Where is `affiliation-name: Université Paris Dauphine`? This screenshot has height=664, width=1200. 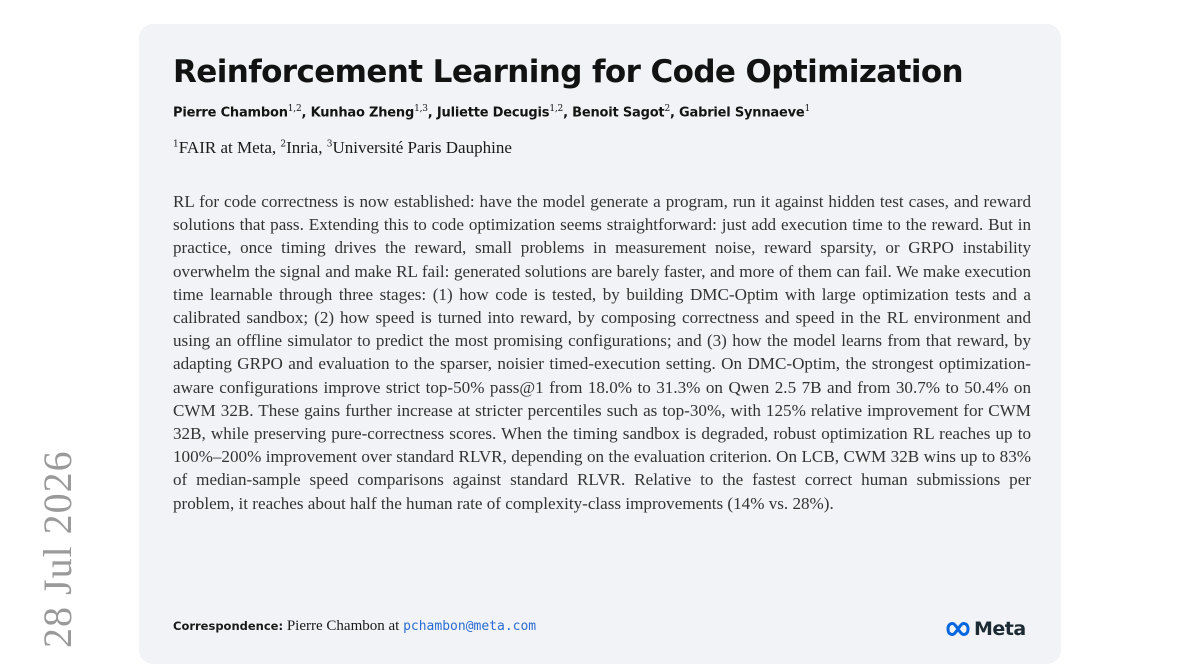
affiliation-name: Université Paris Dauphine is located at coordinates (422, 147).